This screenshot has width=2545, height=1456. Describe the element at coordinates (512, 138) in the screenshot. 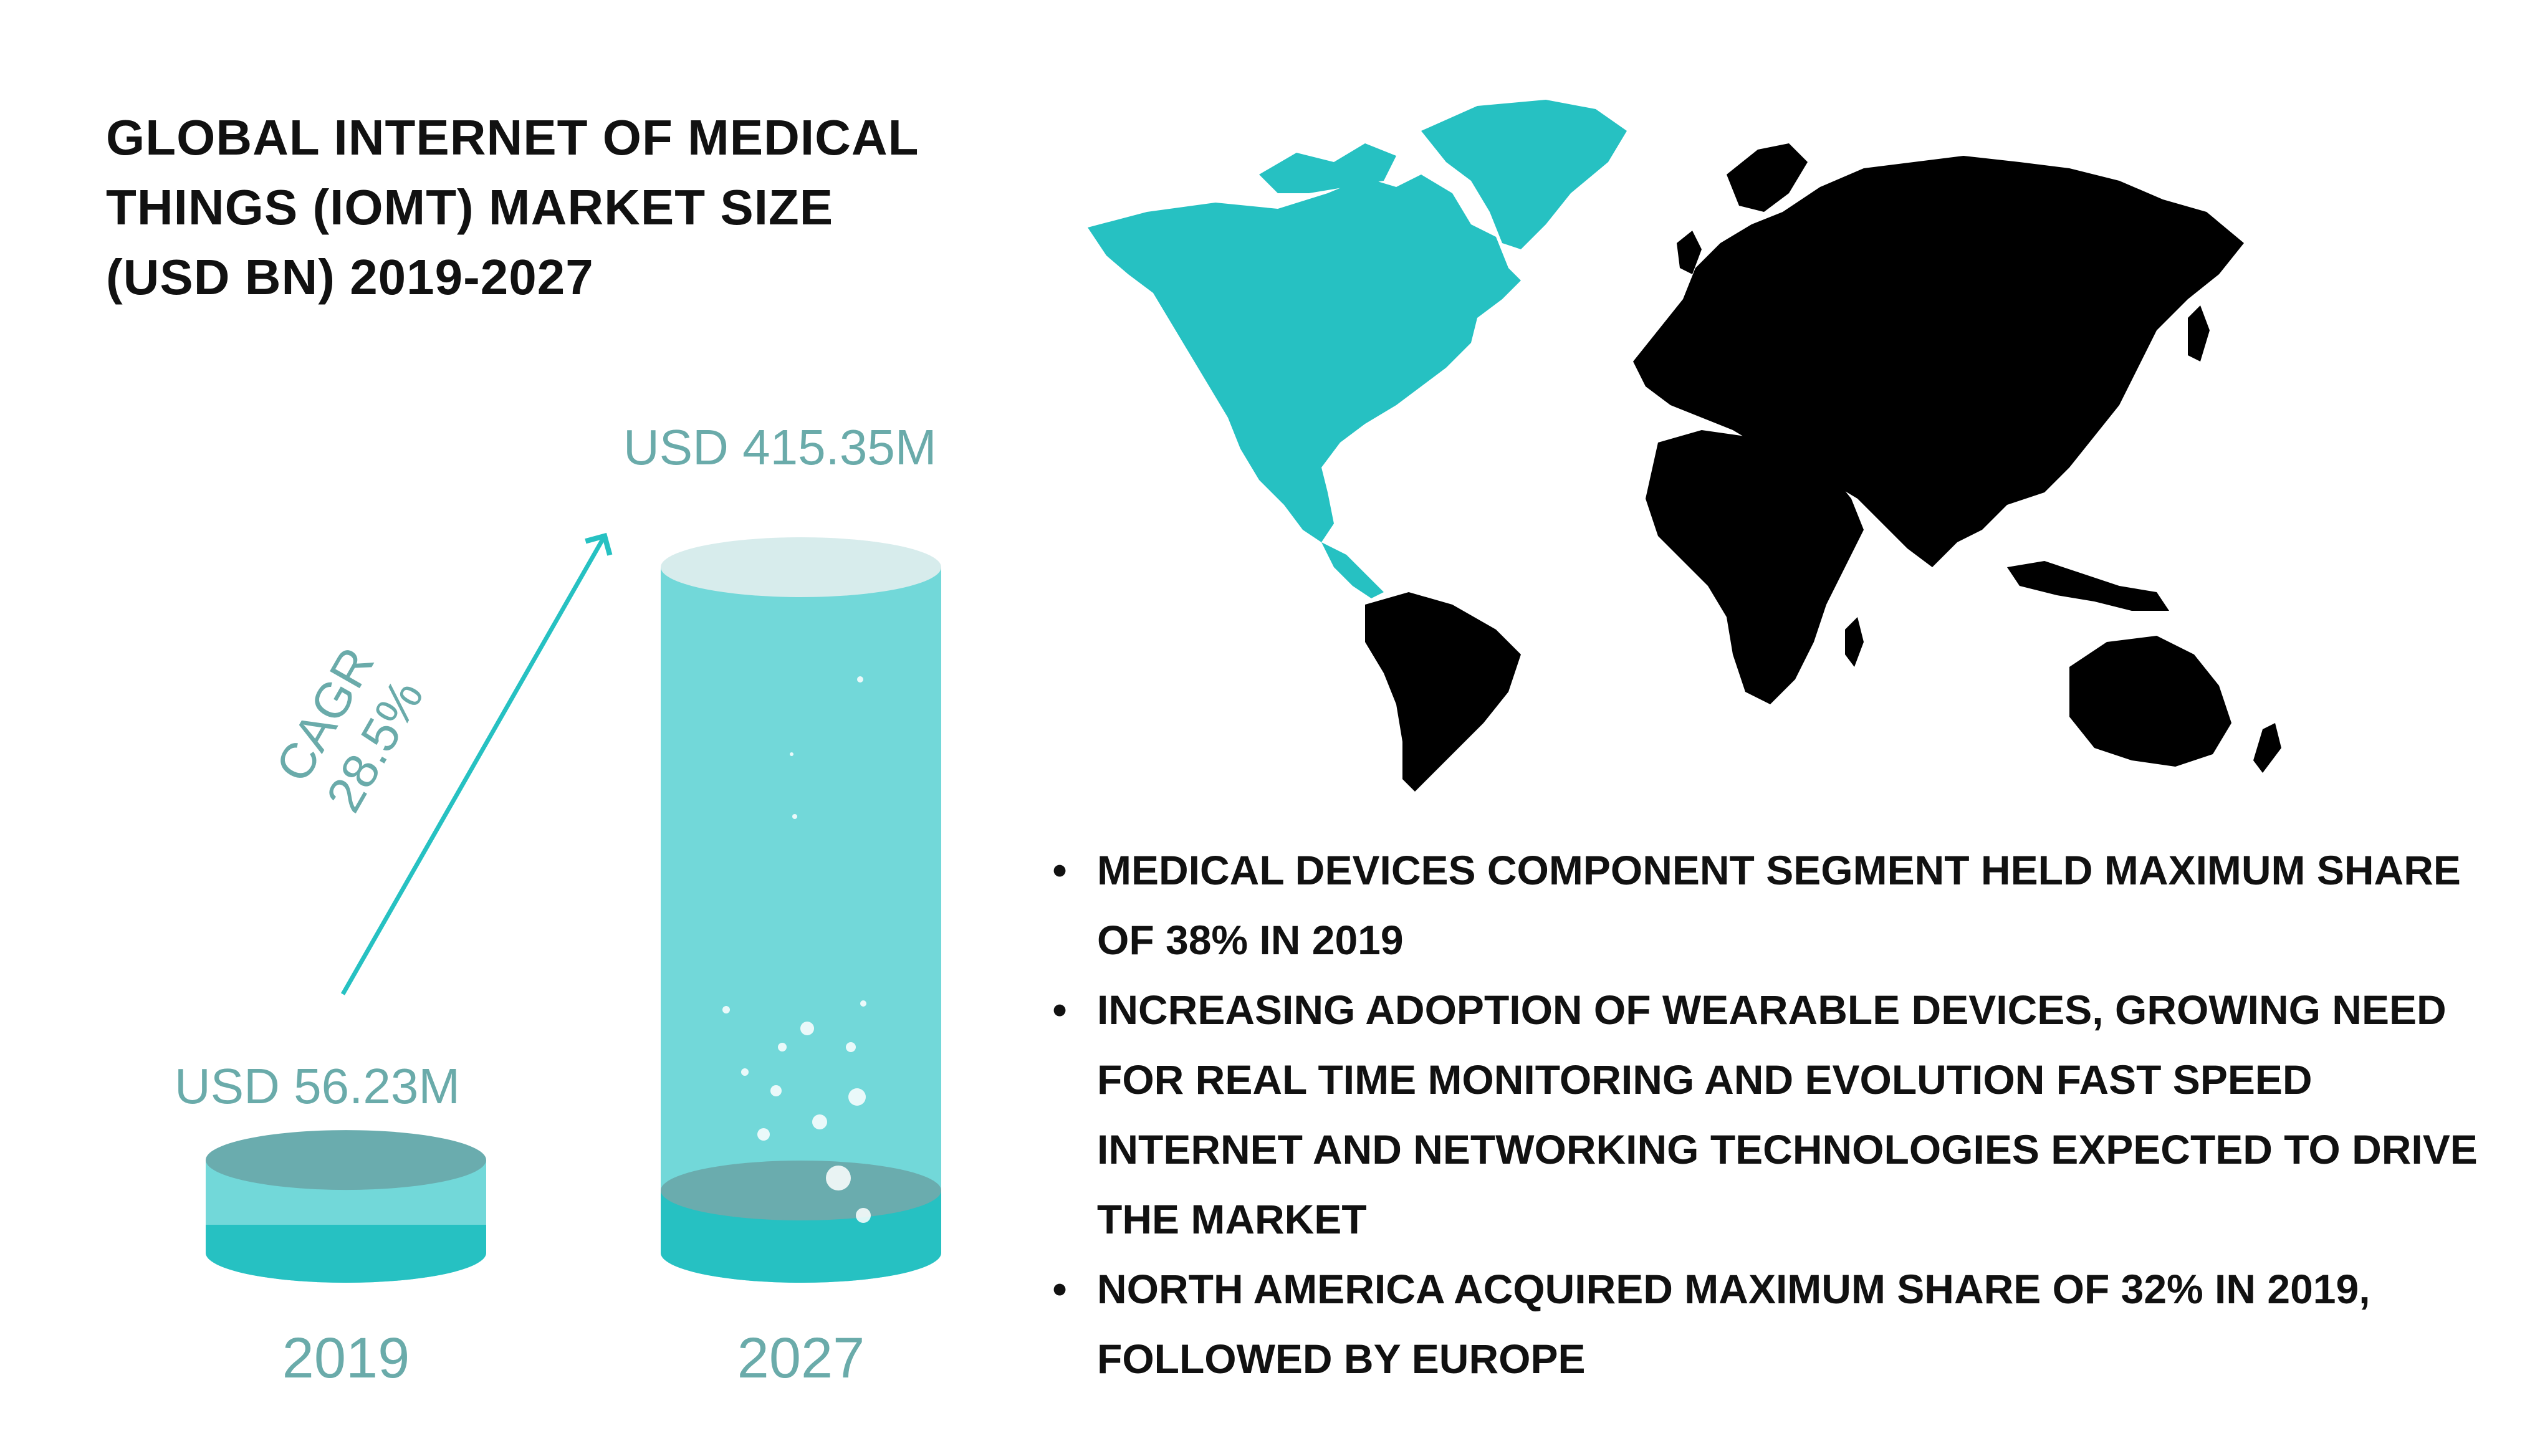

I see `title-line-1: GLOBAL INTERNET OF MEDICAL` at that location.